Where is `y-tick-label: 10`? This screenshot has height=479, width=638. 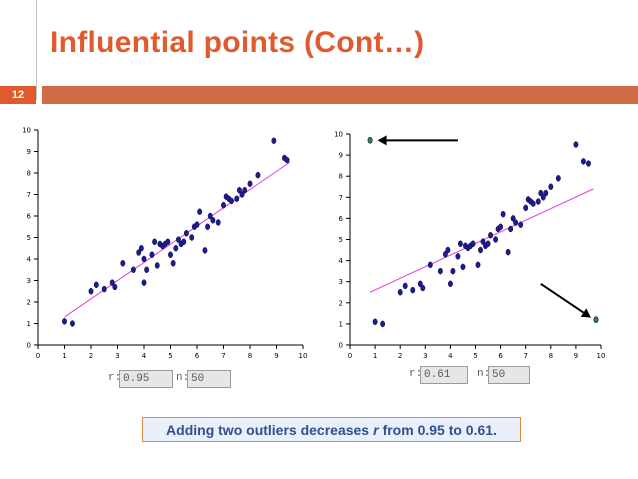 y-tick-label: 10 is located at coordinates (26, 131).